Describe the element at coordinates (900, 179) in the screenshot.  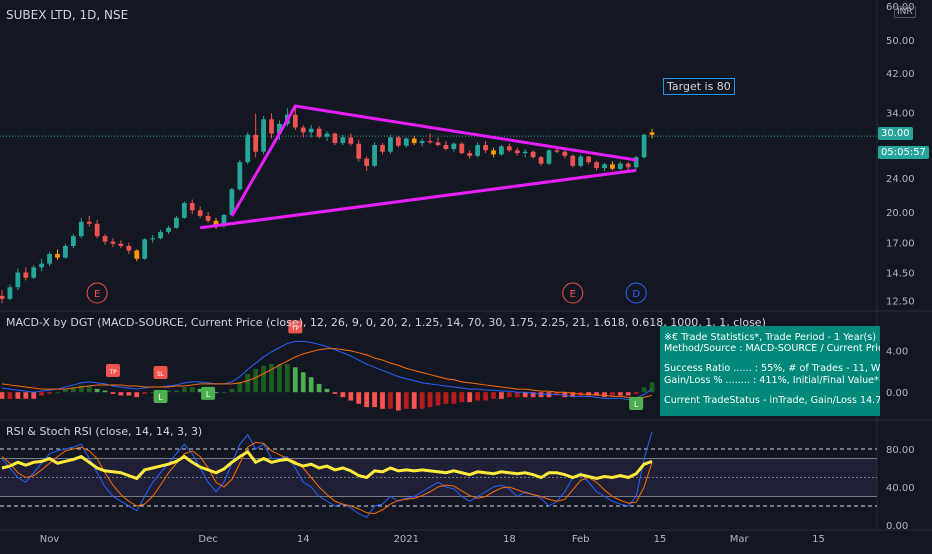
I see `price-axis-tick: 24.00` at that location.